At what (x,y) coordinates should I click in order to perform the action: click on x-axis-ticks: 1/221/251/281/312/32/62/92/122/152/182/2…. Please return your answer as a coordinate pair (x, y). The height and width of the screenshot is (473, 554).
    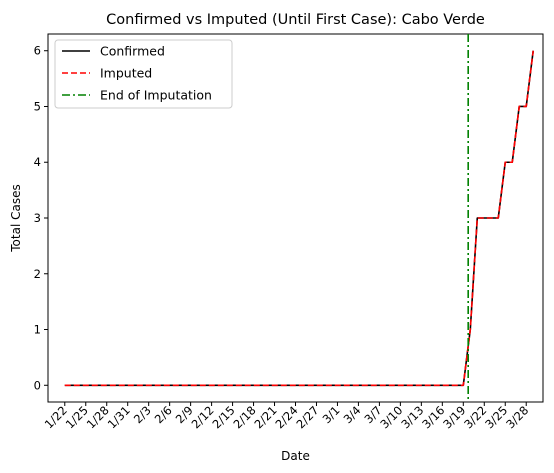
    Looking at the image, I should click on (286, 416).